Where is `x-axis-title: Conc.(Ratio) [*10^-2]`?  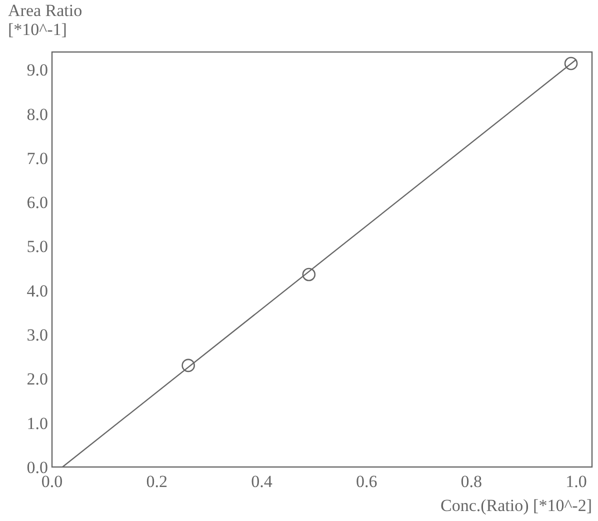
x-axis-title: Conc.(Ratio) [*10^-2] is located at coordinates (516, 505).